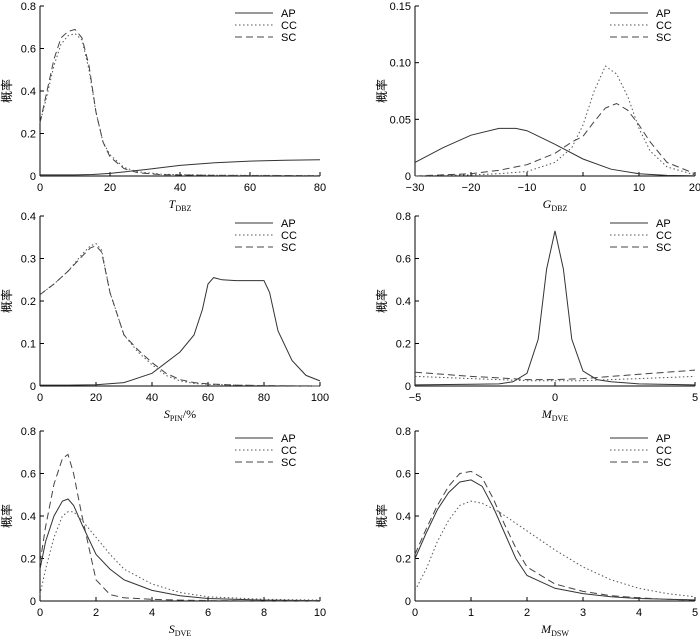  Describe the element at coordinates (28, 260) in the screenshot. I see `y-tick-label: 0.3` at that location.